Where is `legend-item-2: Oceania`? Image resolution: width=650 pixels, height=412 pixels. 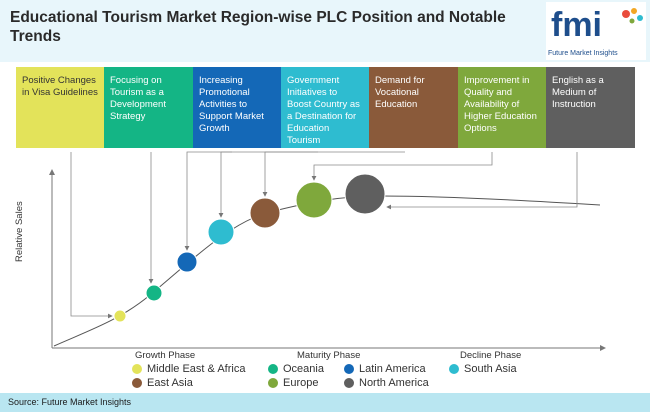
legend-item-2: Oceania is located at coordinates (296, 369).